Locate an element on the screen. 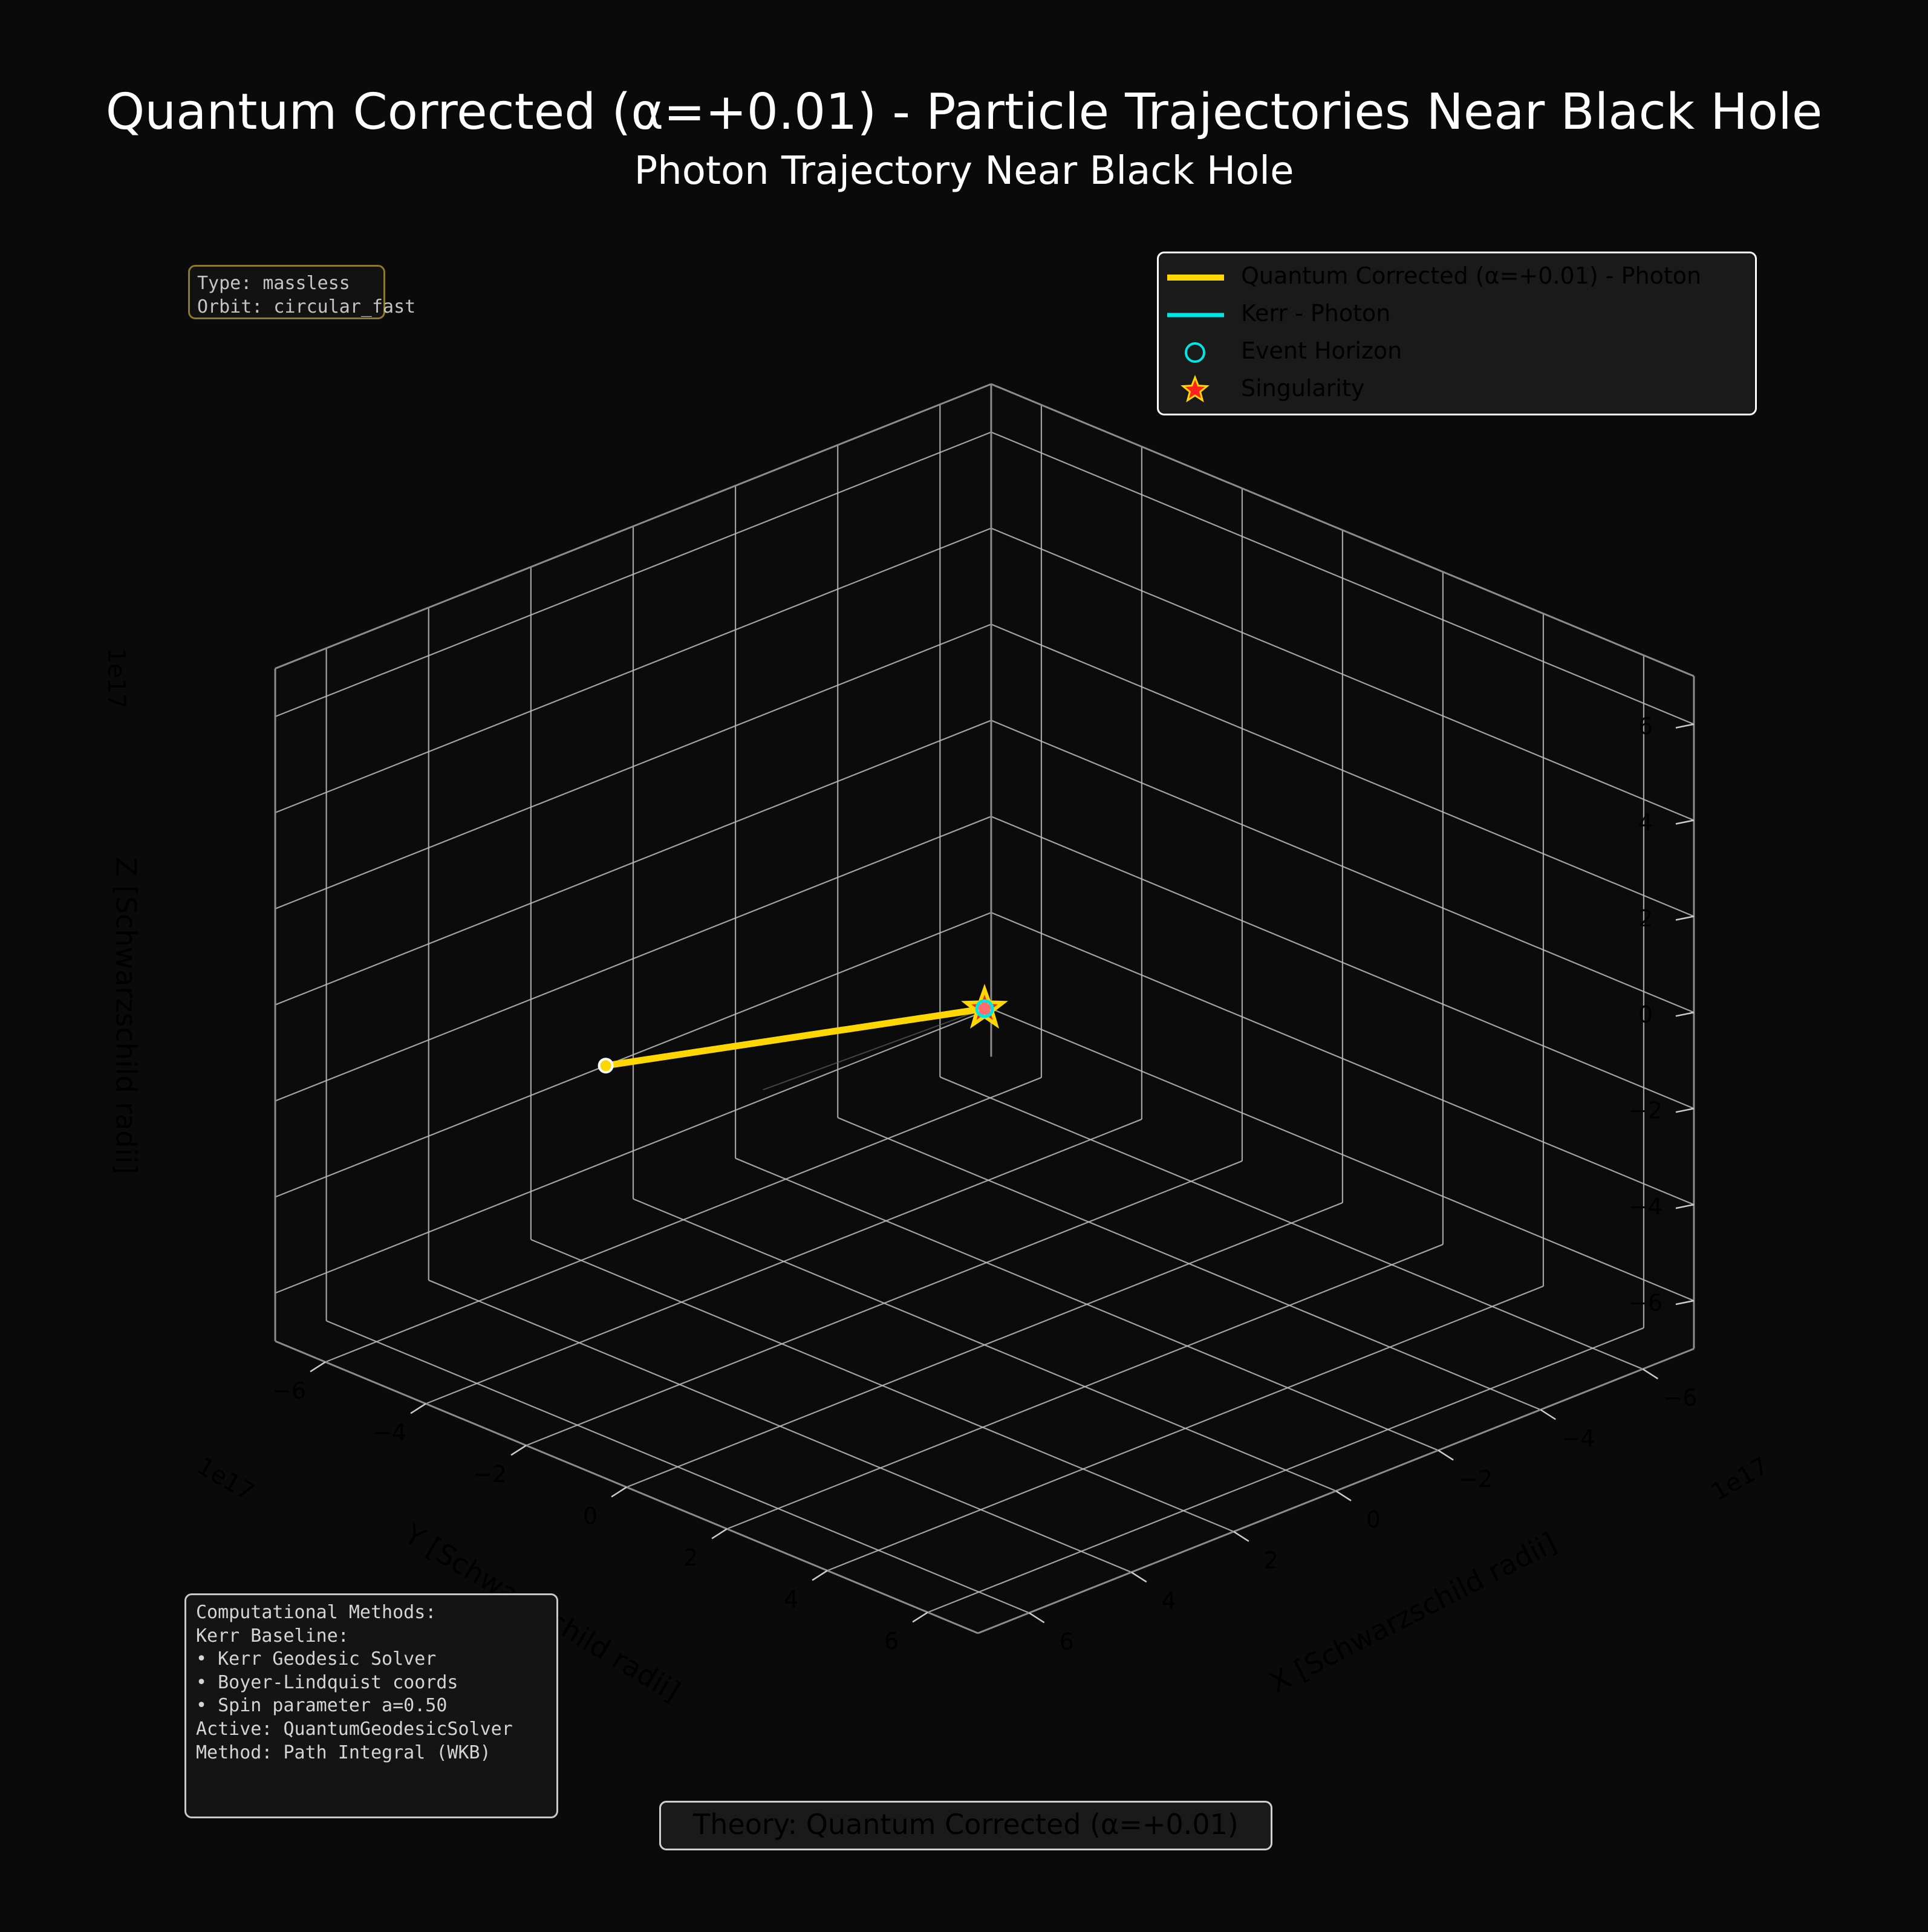  y-tick-label: 2 is located at coordinates (690, 1558).